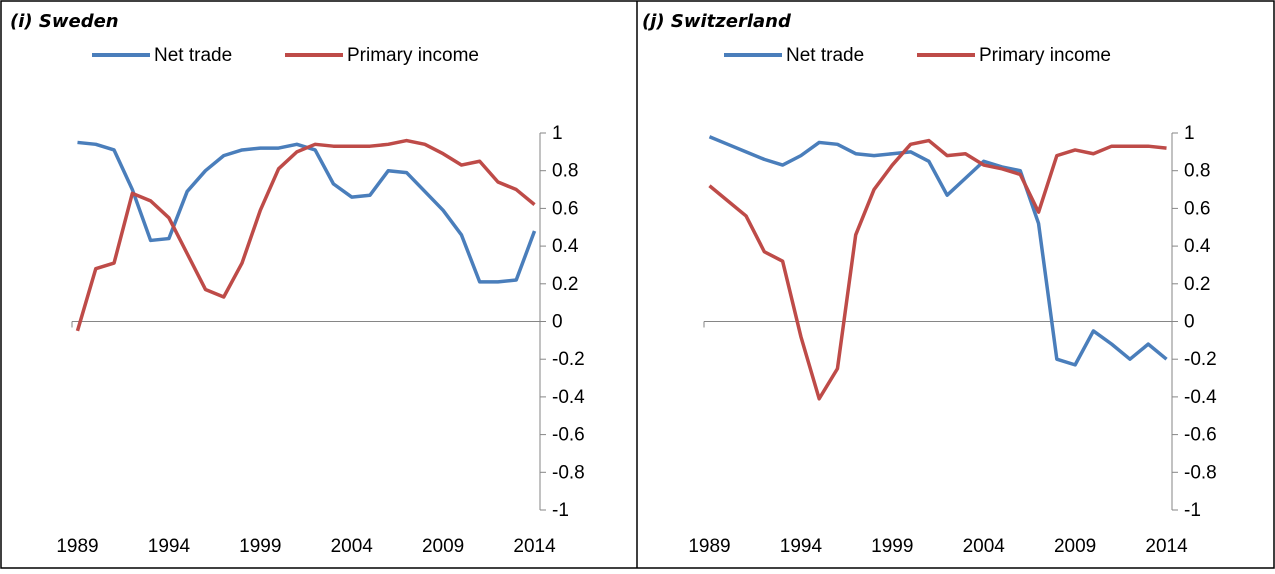 The image size is (1275, 574). What do you see at coordinates (64, 21) in the screenshot?
I see `chart-title: (i) Sweden` at bounding box center [64, 21].